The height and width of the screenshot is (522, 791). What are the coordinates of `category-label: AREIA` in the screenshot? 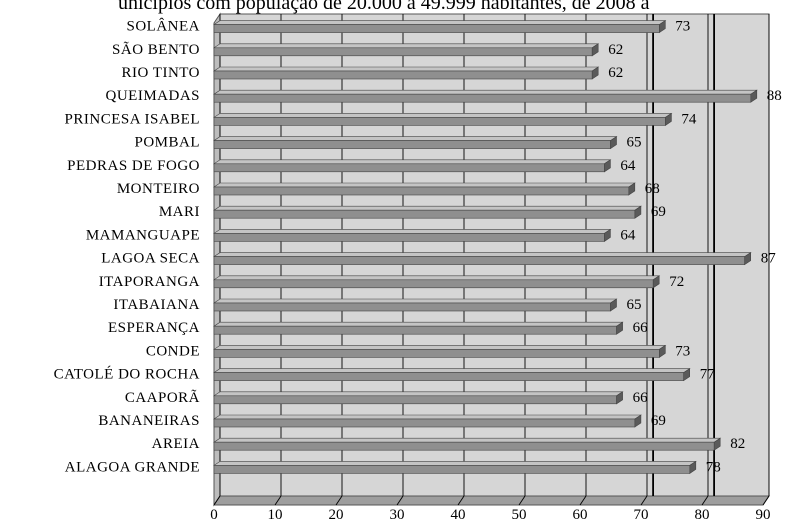 It's located at (176, 444).